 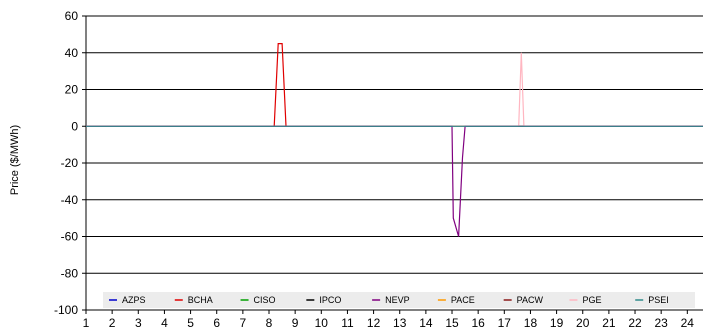 I want to click on legend-label: BCHA, so click(x=200, y=300).